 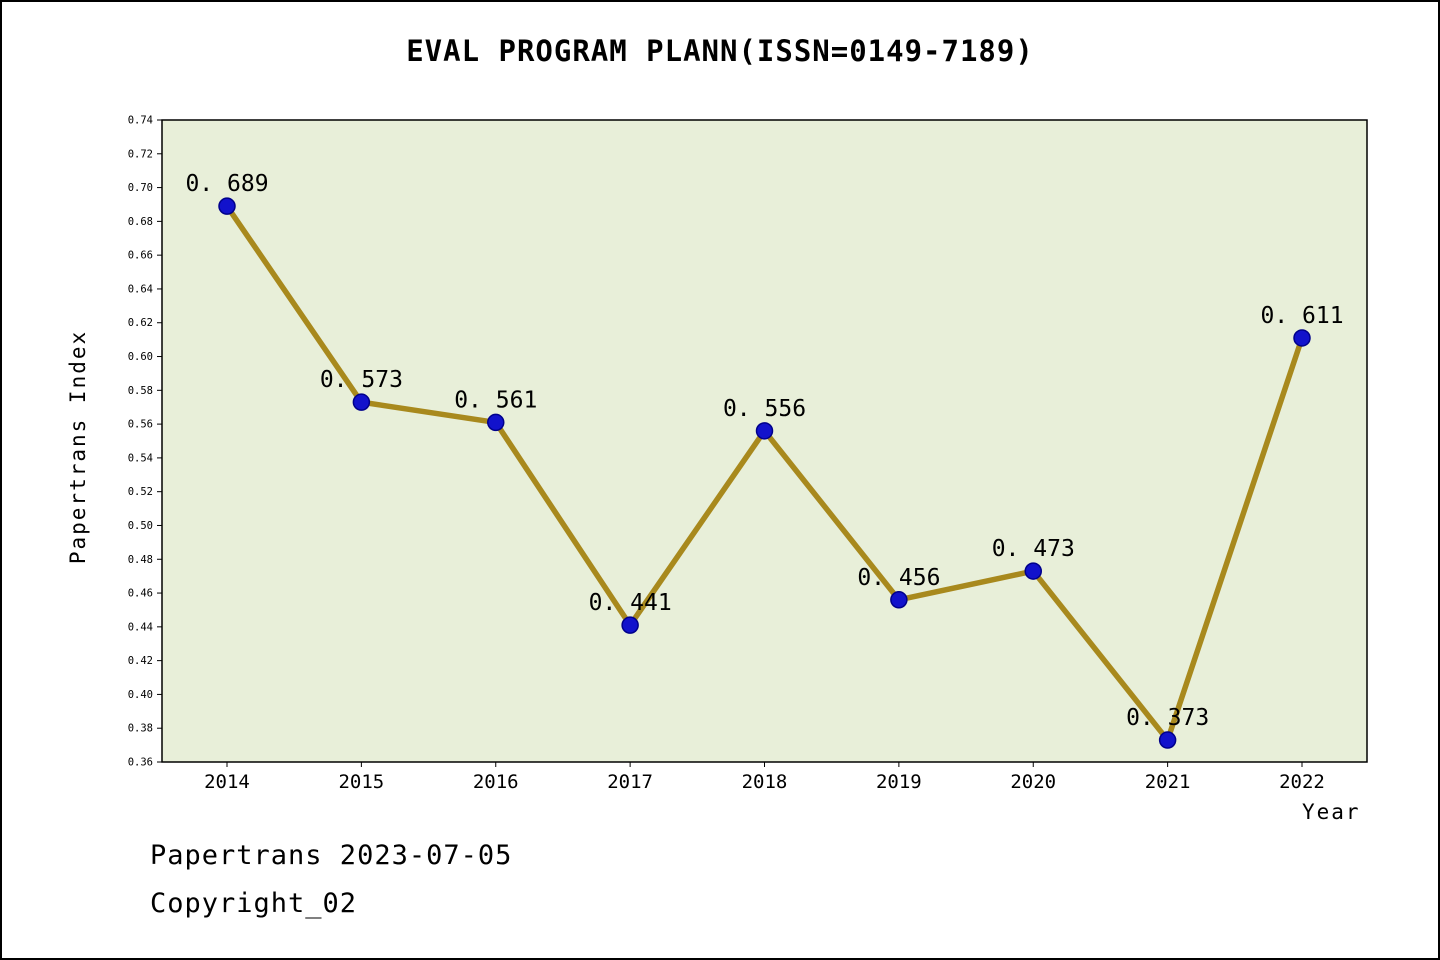 I want to click on watermark-copyright: Copyright_02, so click(x=254, y=903).